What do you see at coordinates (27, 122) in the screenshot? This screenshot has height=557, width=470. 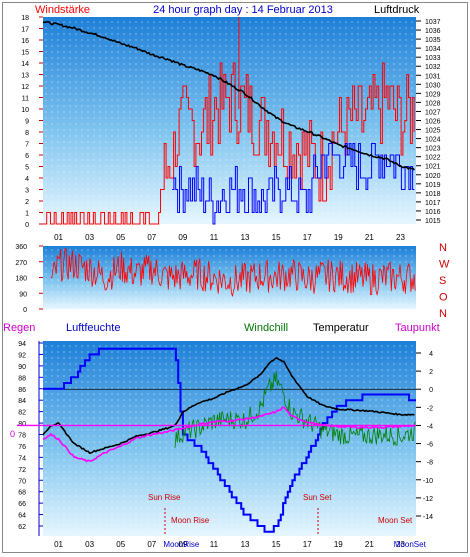 I see `panel1-left-tick: 9` at bounding box center [27, 122].